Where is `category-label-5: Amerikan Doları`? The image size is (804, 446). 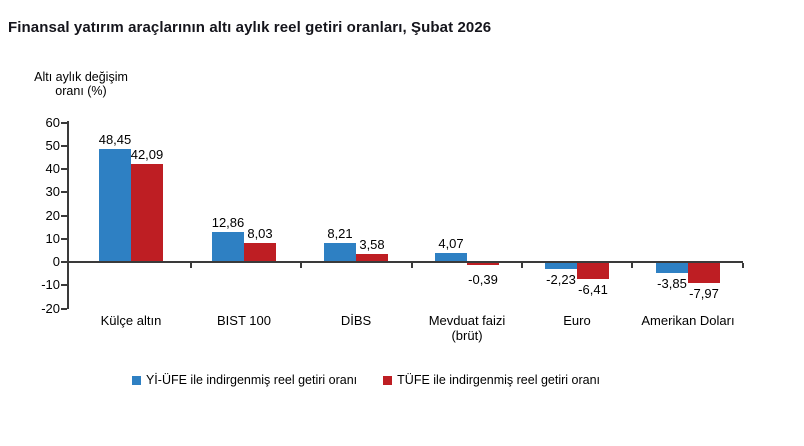
category-label-5: Amerikan Doları is located at coordinates (688, 321).